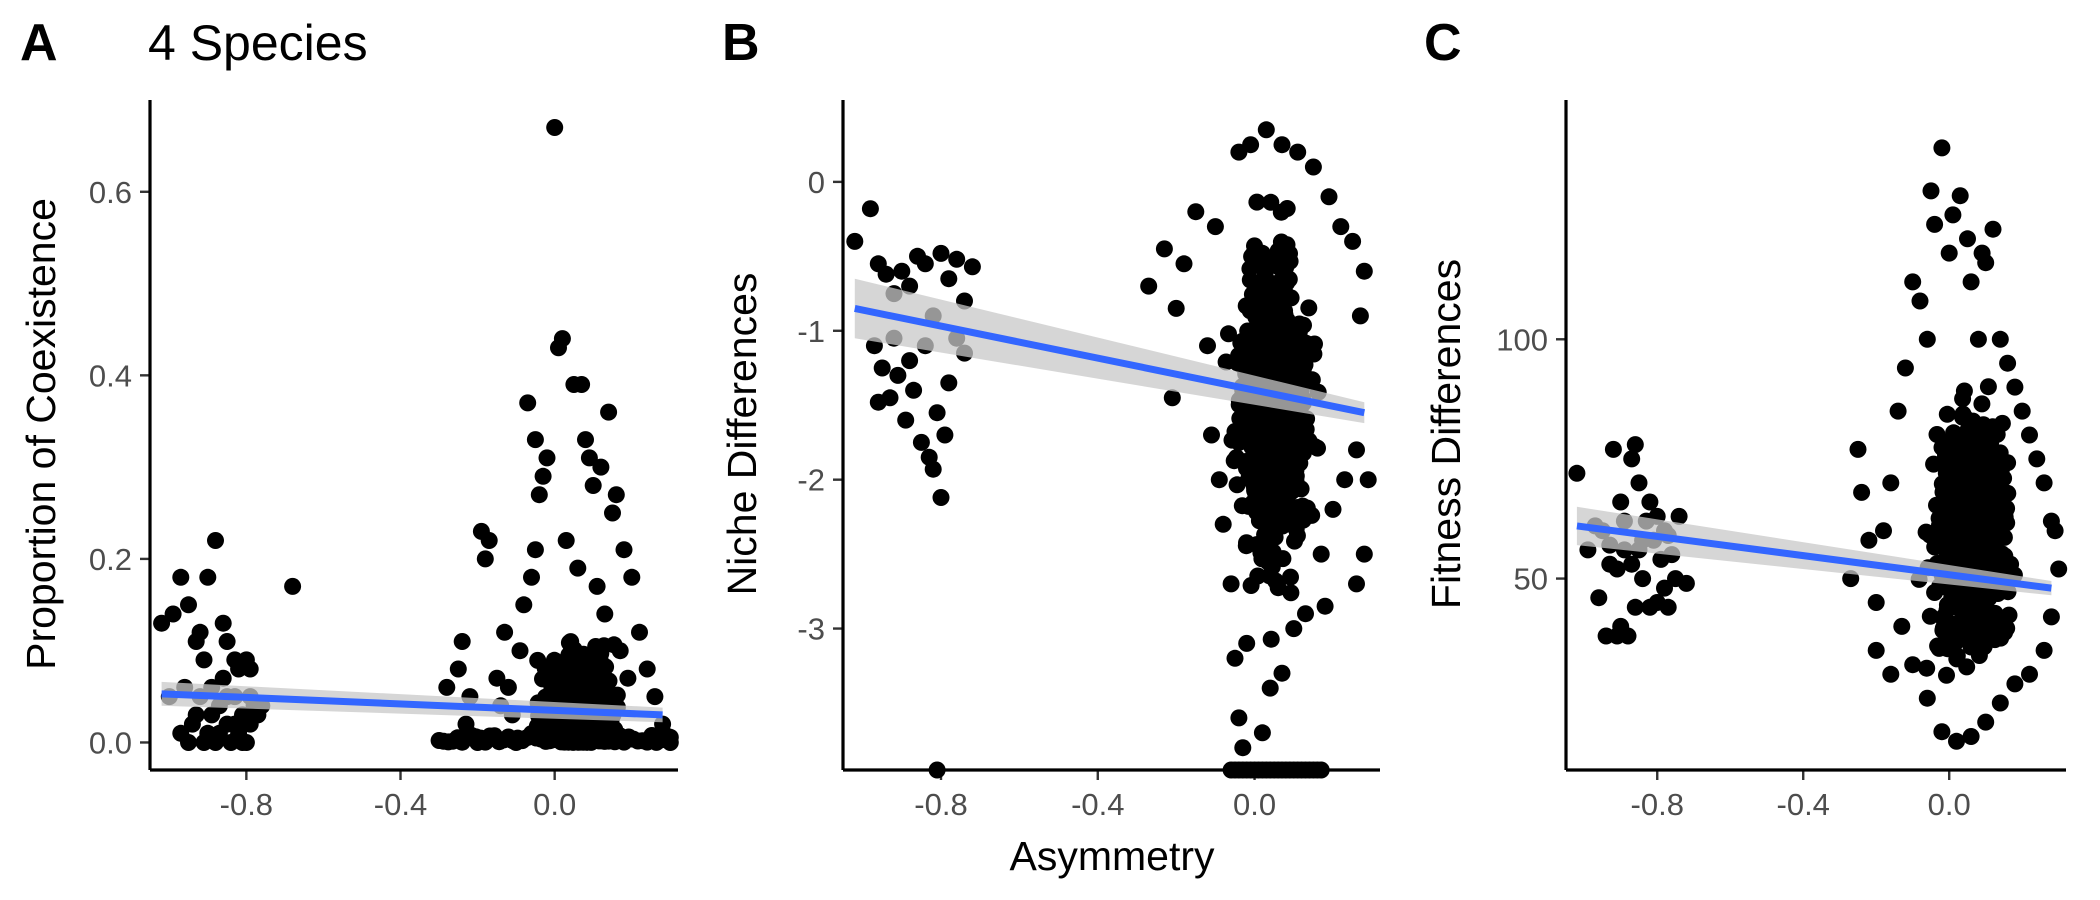  What do you see at coordinates (1110, 351) in the screenshot?
I see `fit-layer` at bounding box center [1110, 351].